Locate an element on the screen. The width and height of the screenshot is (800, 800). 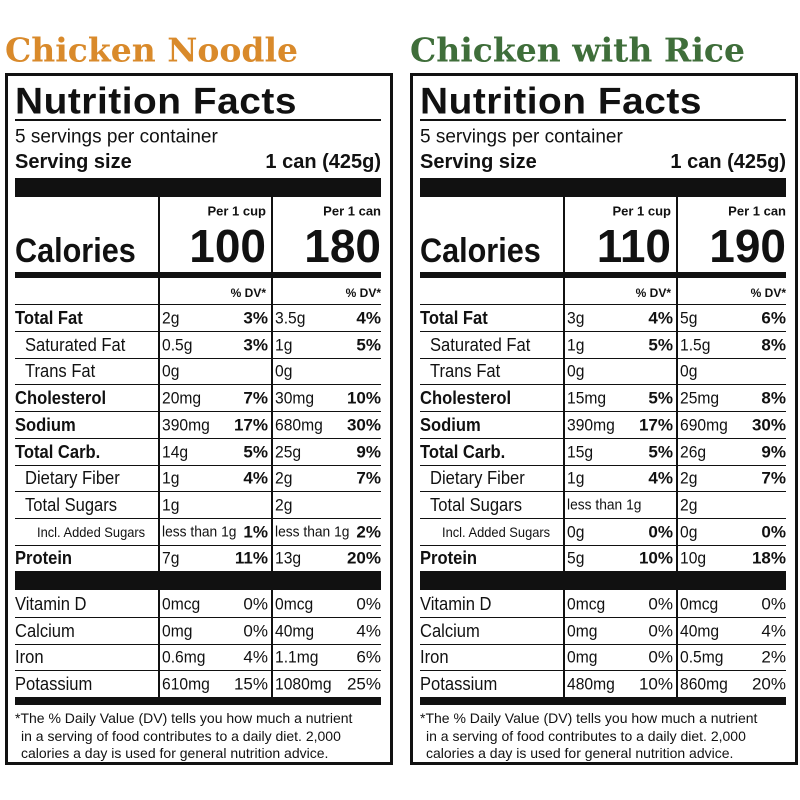
nutrients-9-can: 13g is located at coordinates (288, 558).